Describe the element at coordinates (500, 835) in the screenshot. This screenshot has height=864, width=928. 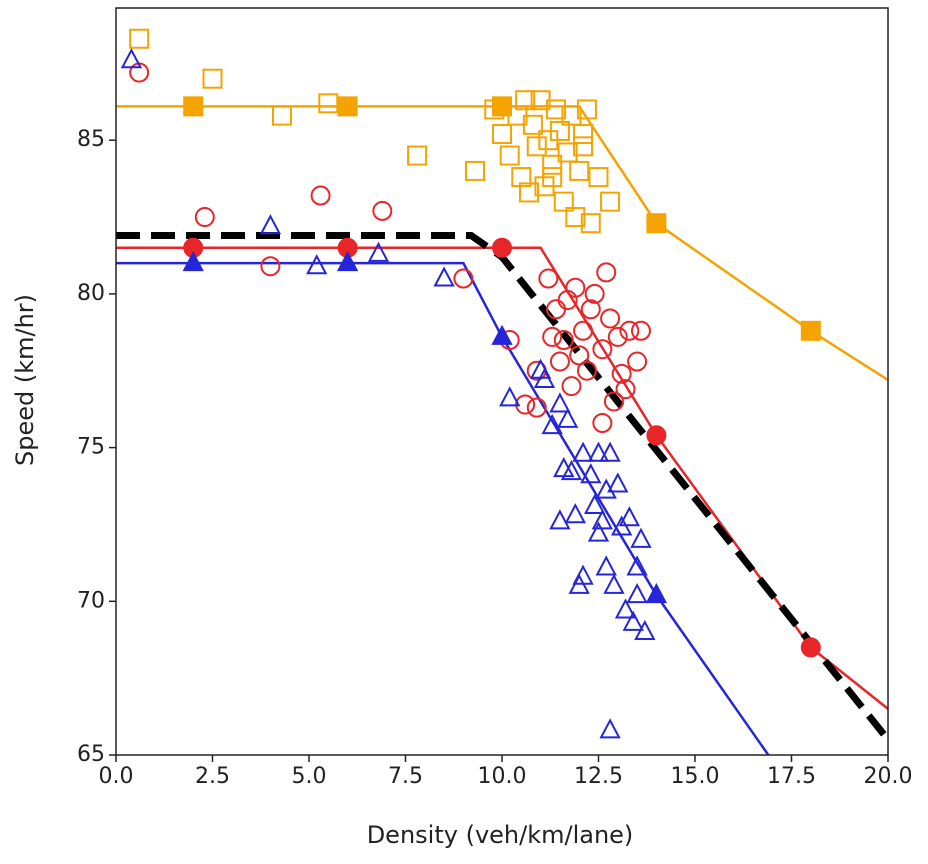
I see `x-axis-title: Density (veh/km/lane)` at that location.